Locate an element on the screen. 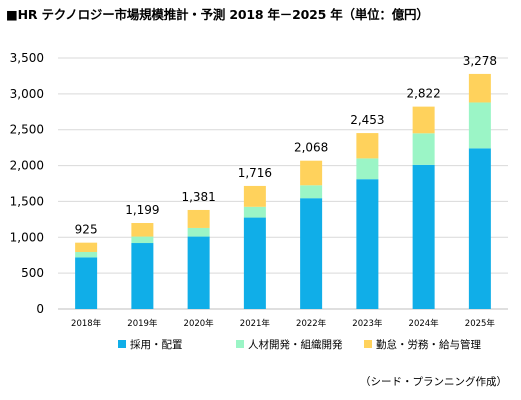  y-axis-tick-labels: 0 500 1,000 1,500 2,000 2,500 3,000 3,500 is located at coordinates (27, 183).